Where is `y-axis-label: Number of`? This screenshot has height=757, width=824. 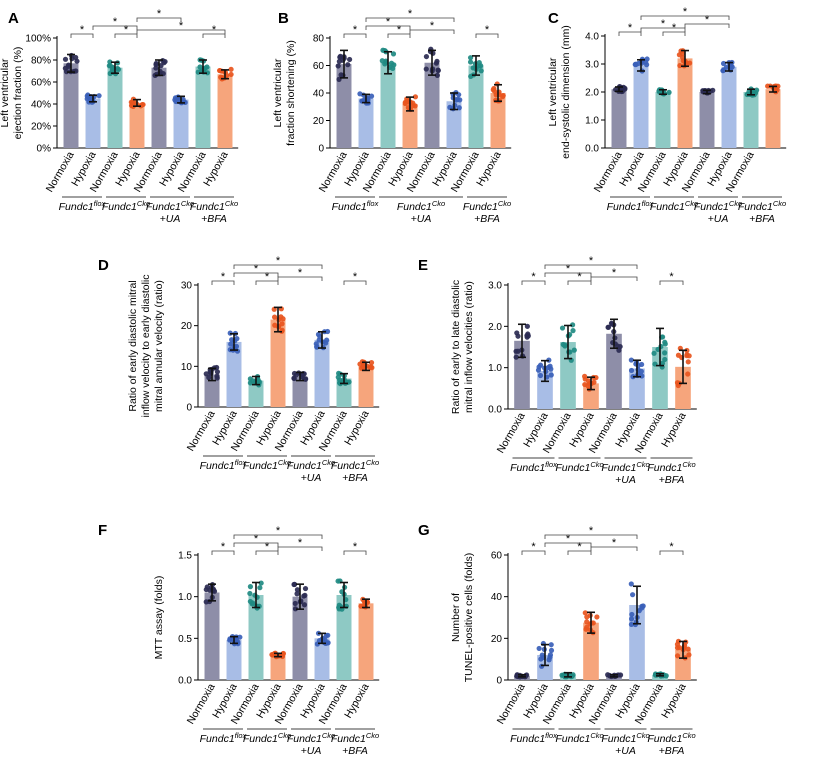
y-axis-label: Number of is located at coordinates (456, 617).